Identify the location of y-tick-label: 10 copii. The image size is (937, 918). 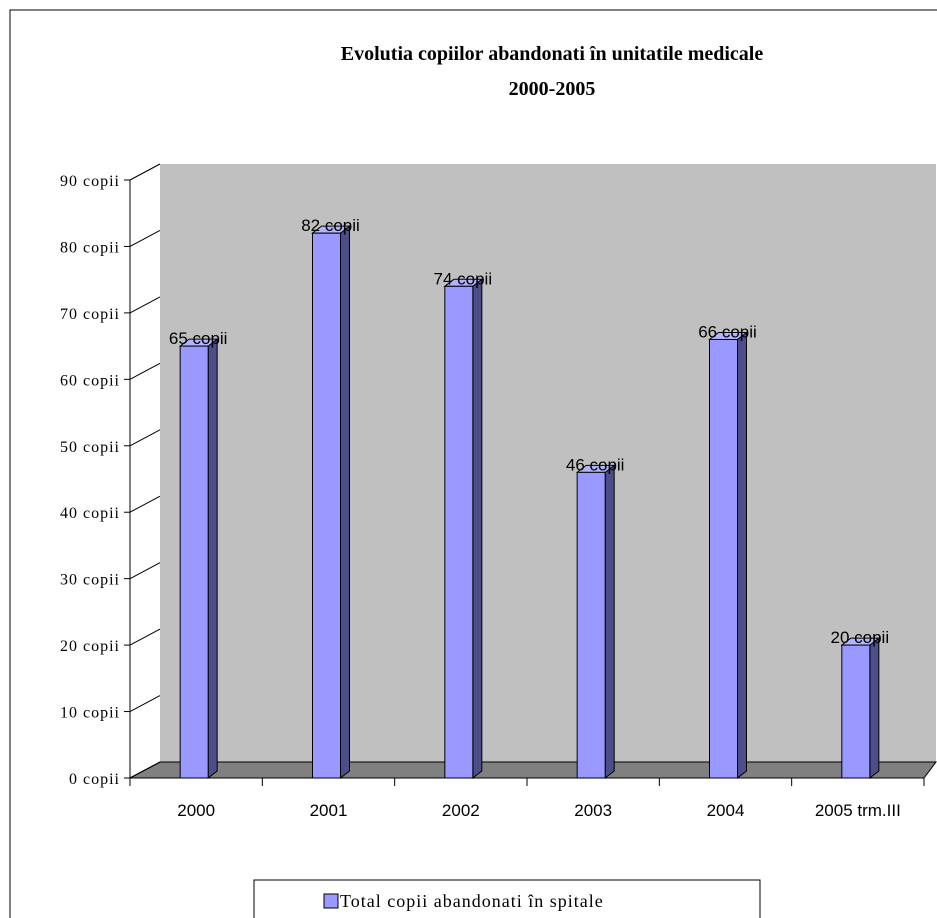
(90, 713).